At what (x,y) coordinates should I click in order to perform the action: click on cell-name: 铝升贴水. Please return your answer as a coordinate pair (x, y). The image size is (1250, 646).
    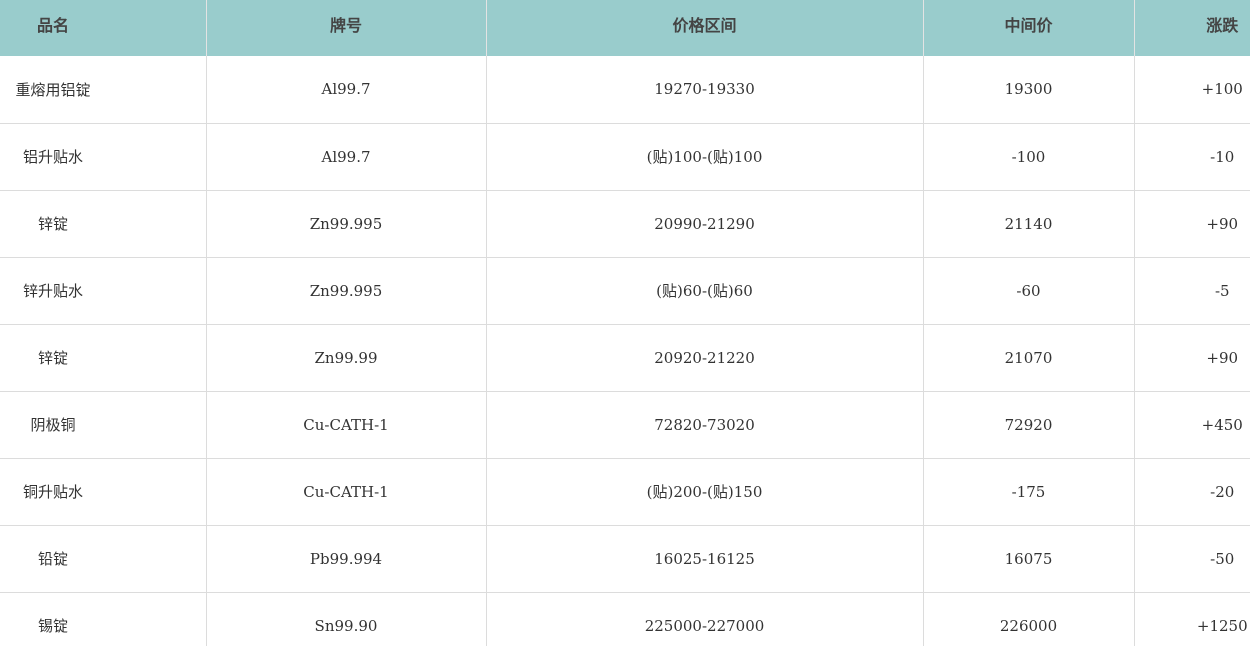
    Looking at the image, I should click on (103, 157).